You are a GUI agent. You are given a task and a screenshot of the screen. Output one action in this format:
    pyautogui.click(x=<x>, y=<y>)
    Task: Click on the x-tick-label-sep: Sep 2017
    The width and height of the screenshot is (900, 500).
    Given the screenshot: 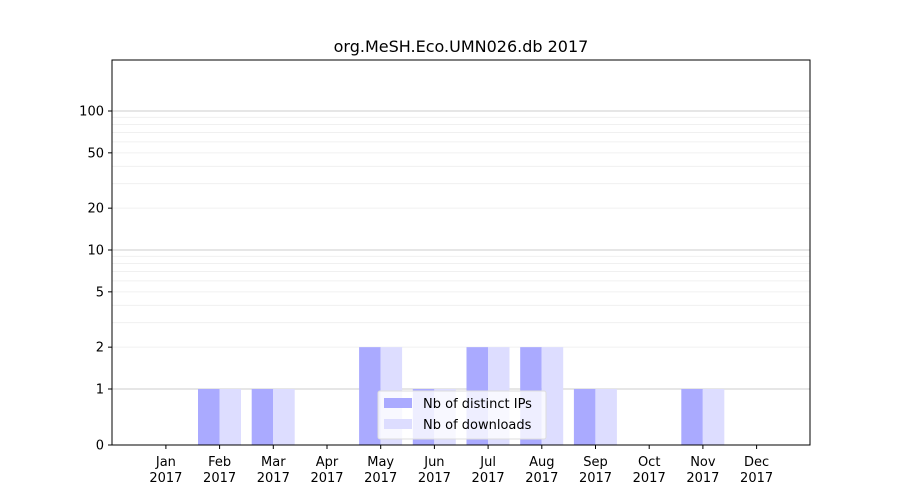 What is the action you would take?
    pyautogui.click(x=595, y=470)
    